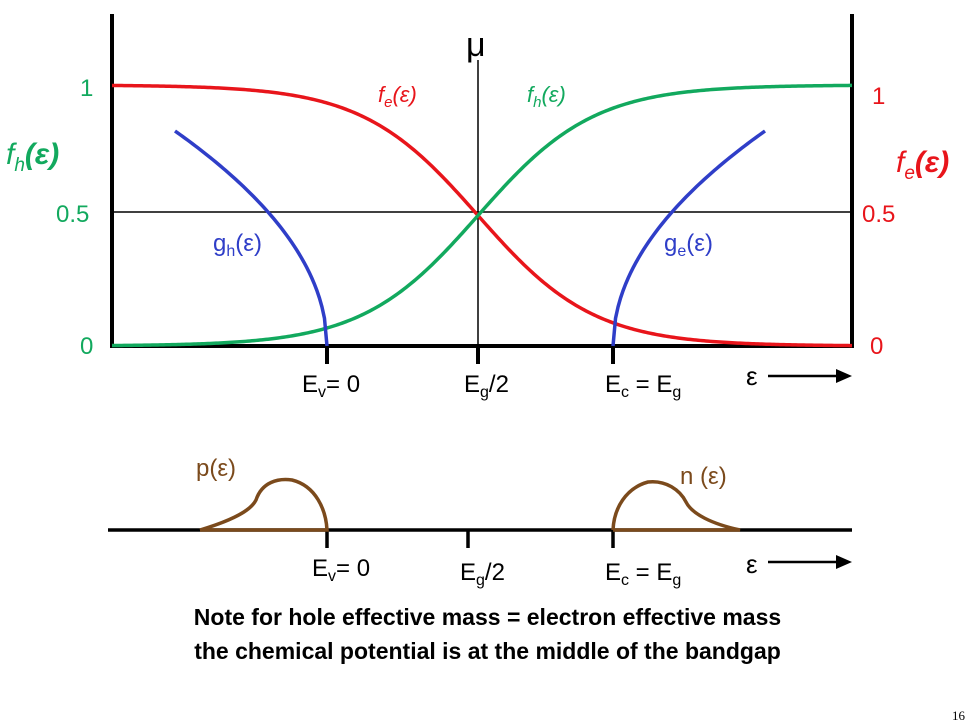 Image resolution: width=975 pixels, height=724 pixels. Describe the element at coordinates (32, 157) in the screenshot. I see `left-axis-title: fh(ε)` at that location.